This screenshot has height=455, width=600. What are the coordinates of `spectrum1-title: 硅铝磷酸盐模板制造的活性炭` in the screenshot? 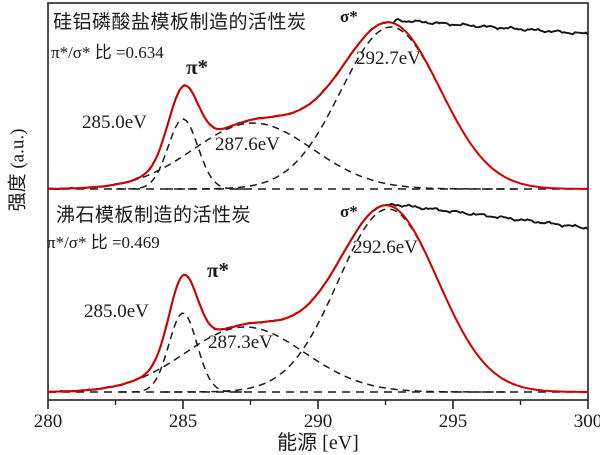 It's located at (180, 22).